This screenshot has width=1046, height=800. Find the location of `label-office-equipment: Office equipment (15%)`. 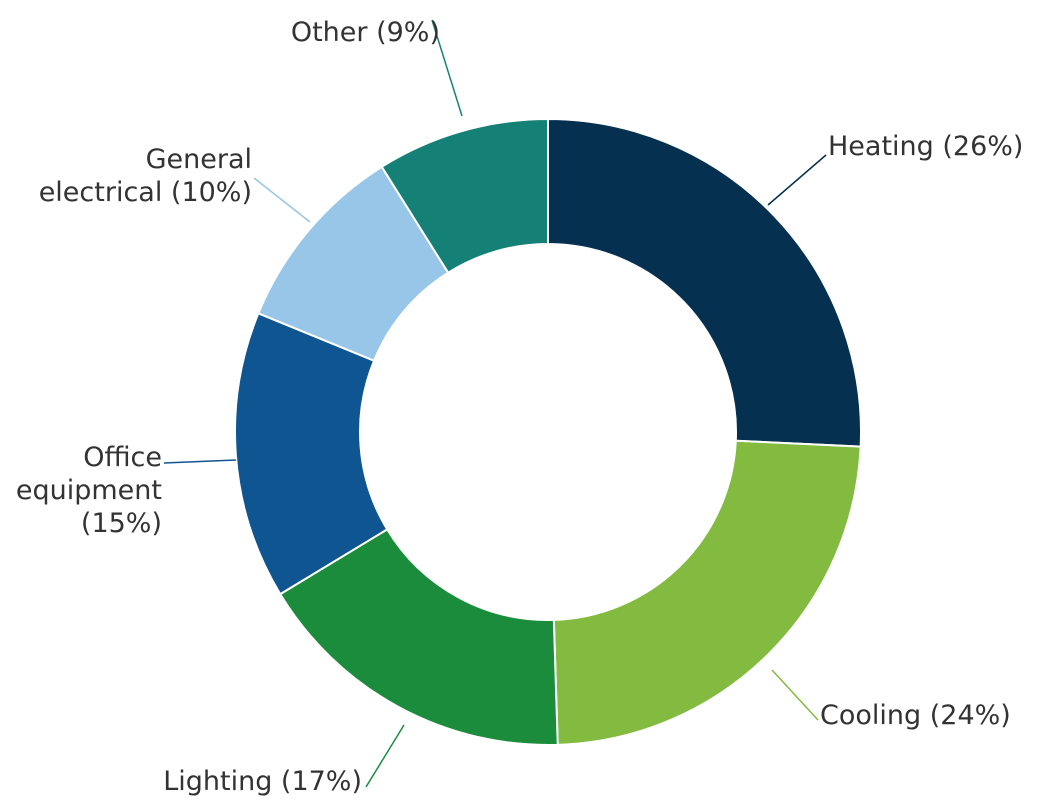

label-office-equipment: Office equipment (15%) is located at coordinates (89, 490).